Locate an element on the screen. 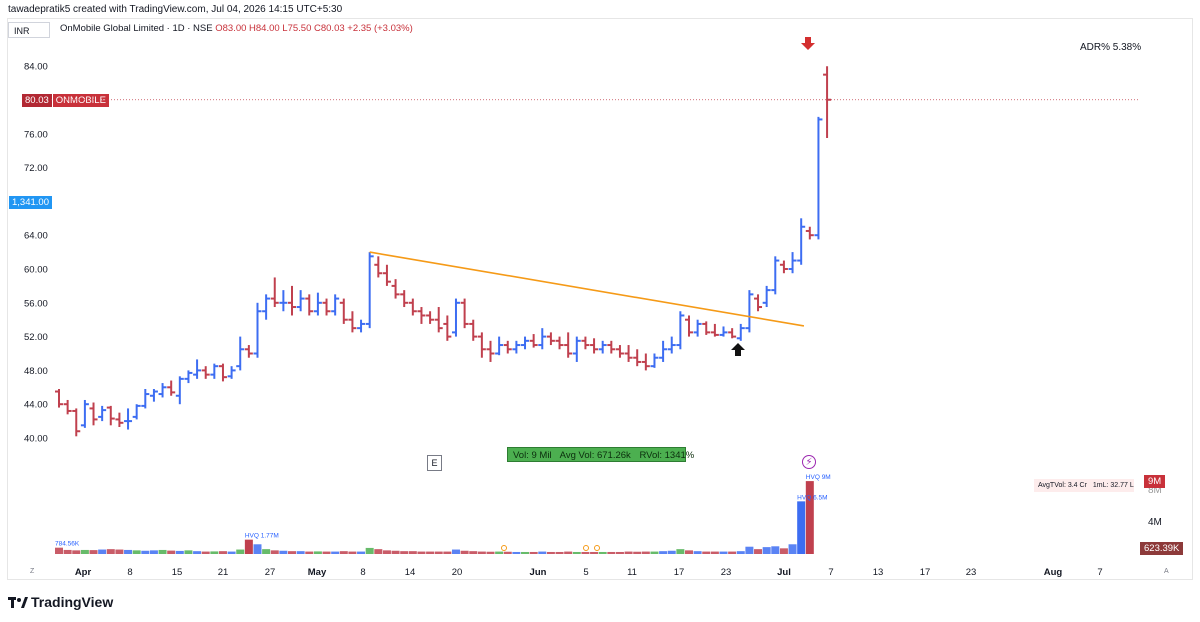 This screenshot has height=622, width=1200. zoom-reset-icon: Z is located at coordinates (32, 571).